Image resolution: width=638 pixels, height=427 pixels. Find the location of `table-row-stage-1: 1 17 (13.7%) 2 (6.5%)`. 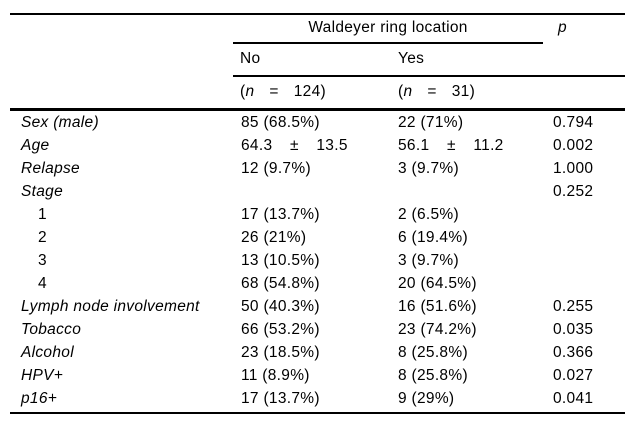

table-row-stage-1: 1 17 (13.7%) 2 (6.5%) is located at coordinates (317, 214).